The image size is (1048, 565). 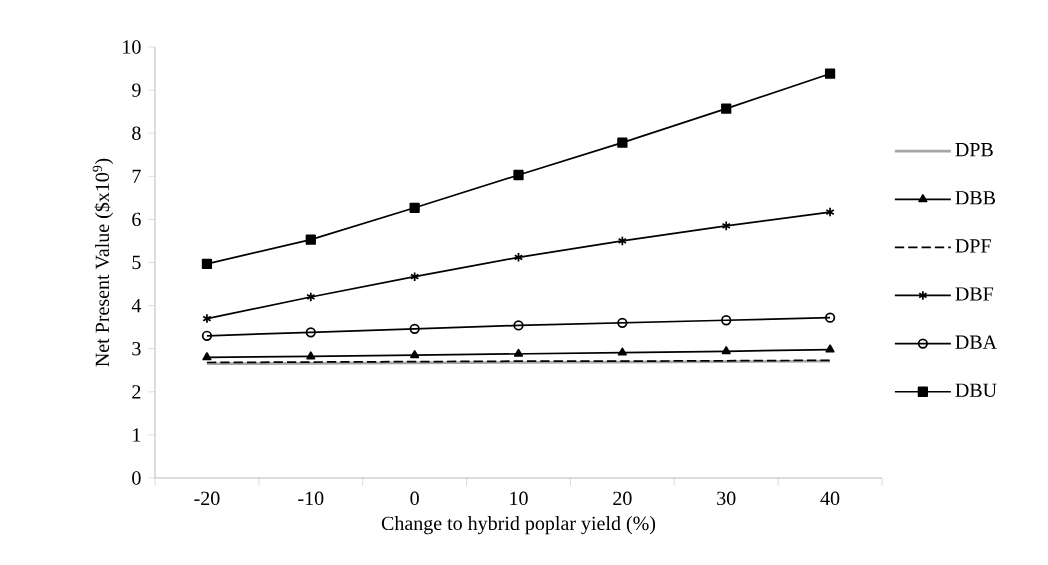 I want to click on x-tick-label: -20, so click(x=207, y=498).